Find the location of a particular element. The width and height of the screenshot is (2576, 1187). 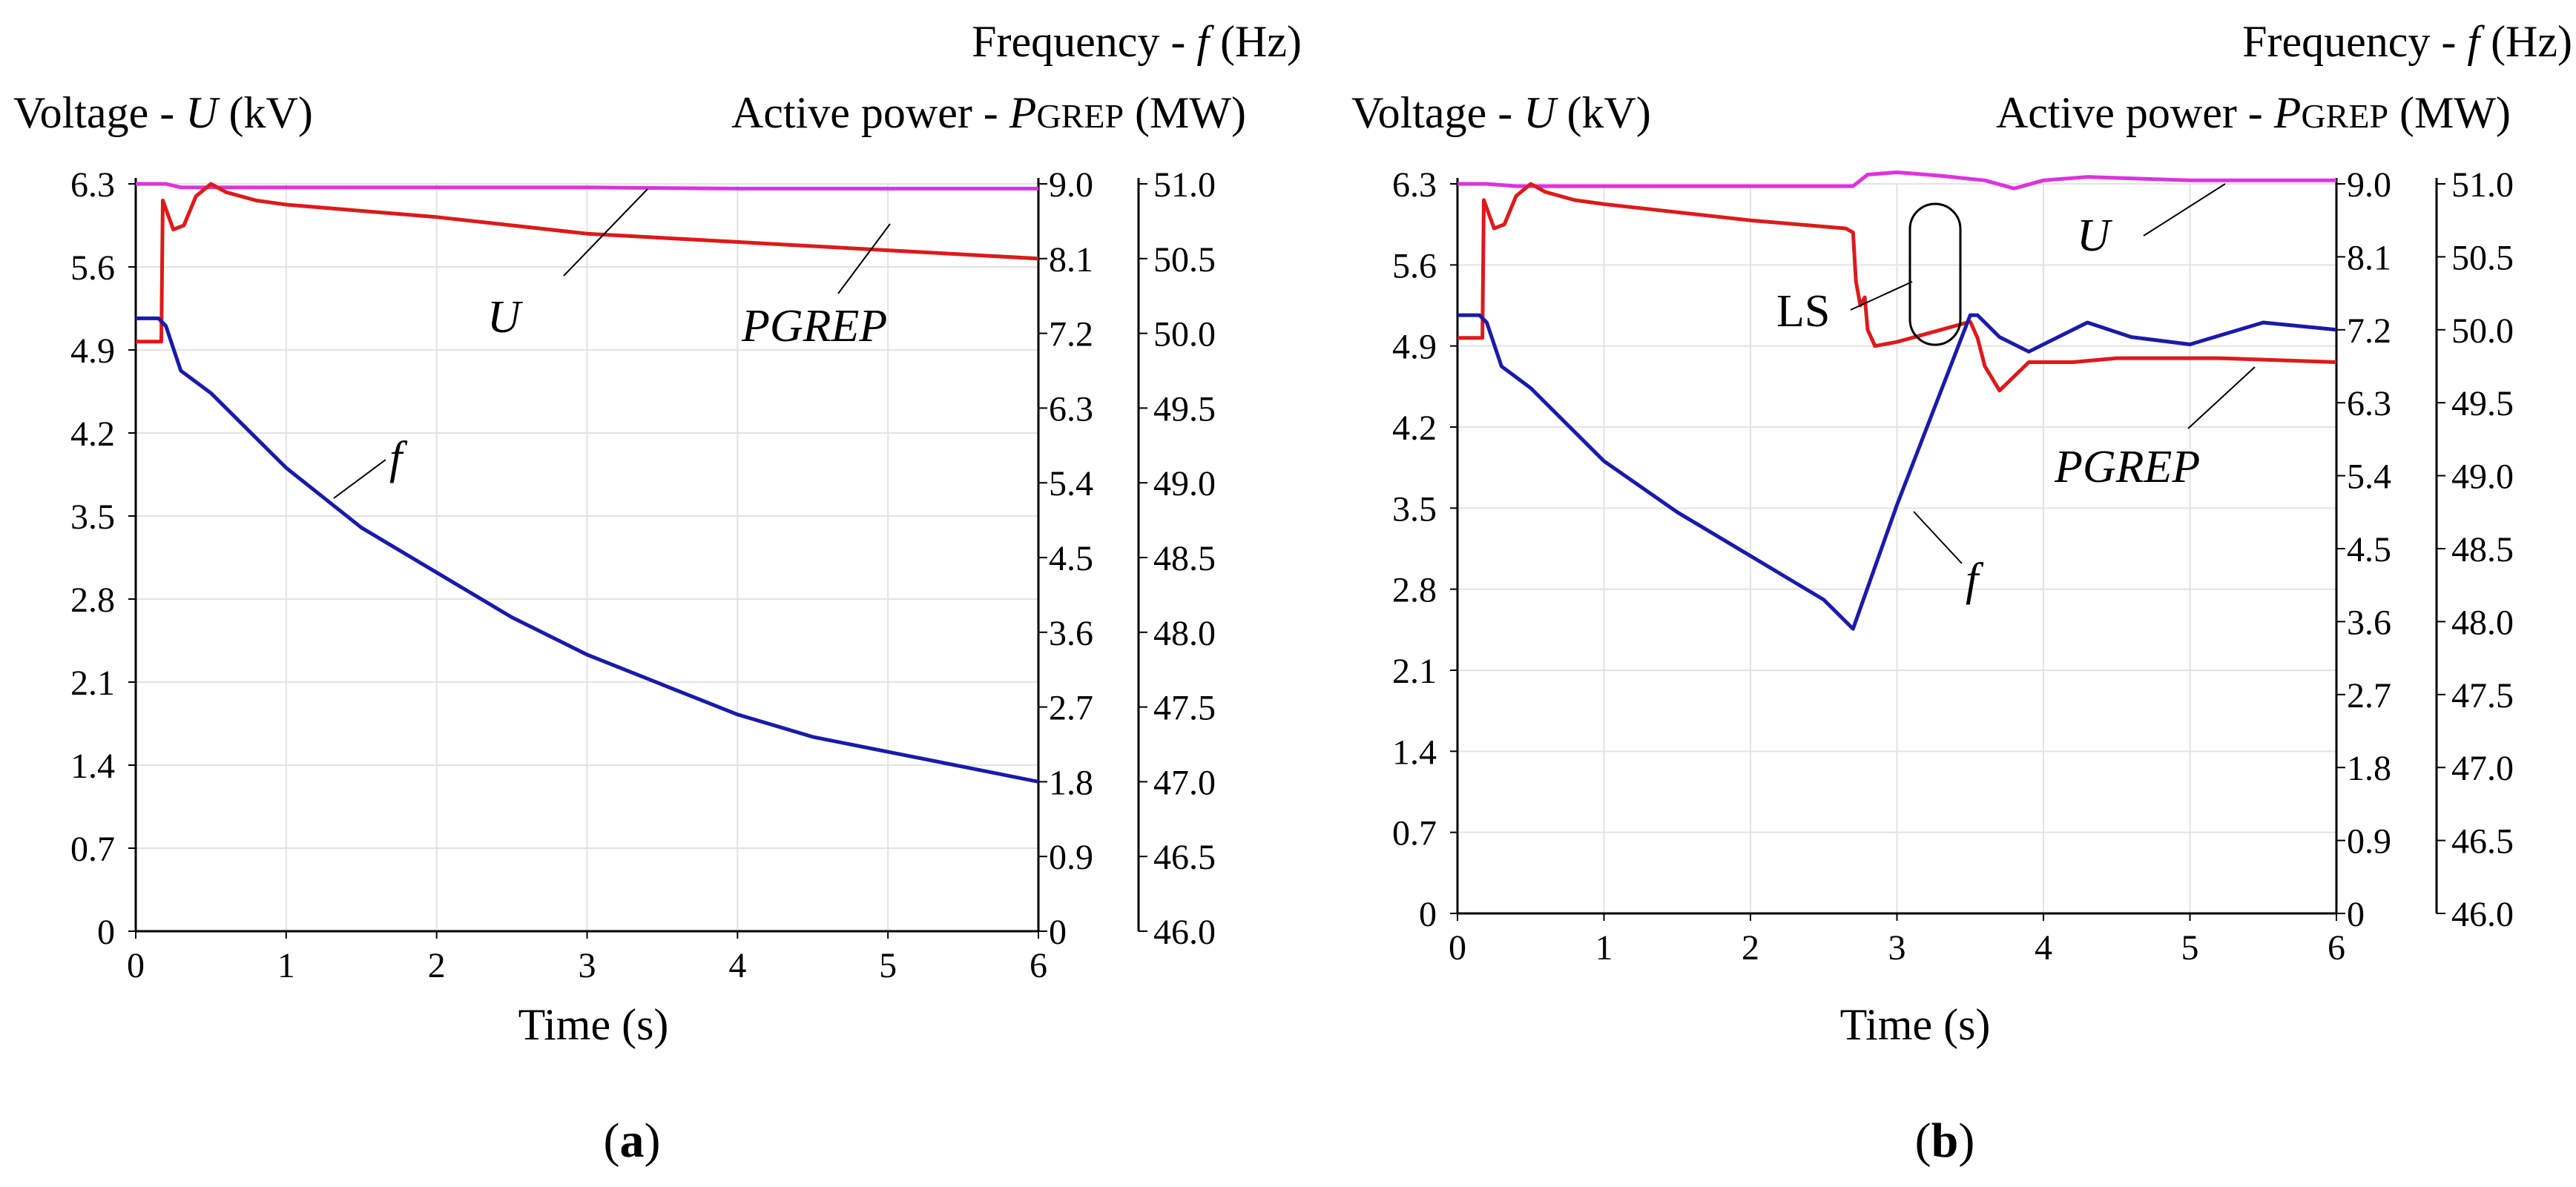

voltage-tick-label: 3.5 is located at coordinates (92, 517).